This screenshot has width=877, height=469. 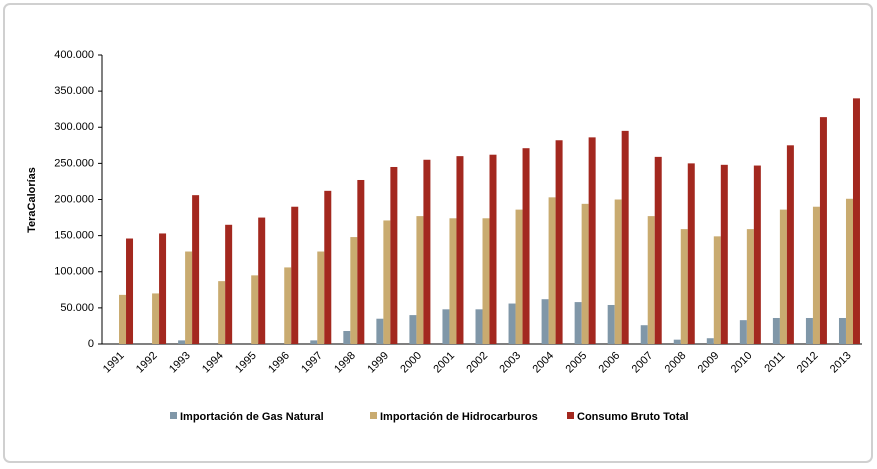 I want to click on y-tick-label: 200.000, so click(x=74, y=199).